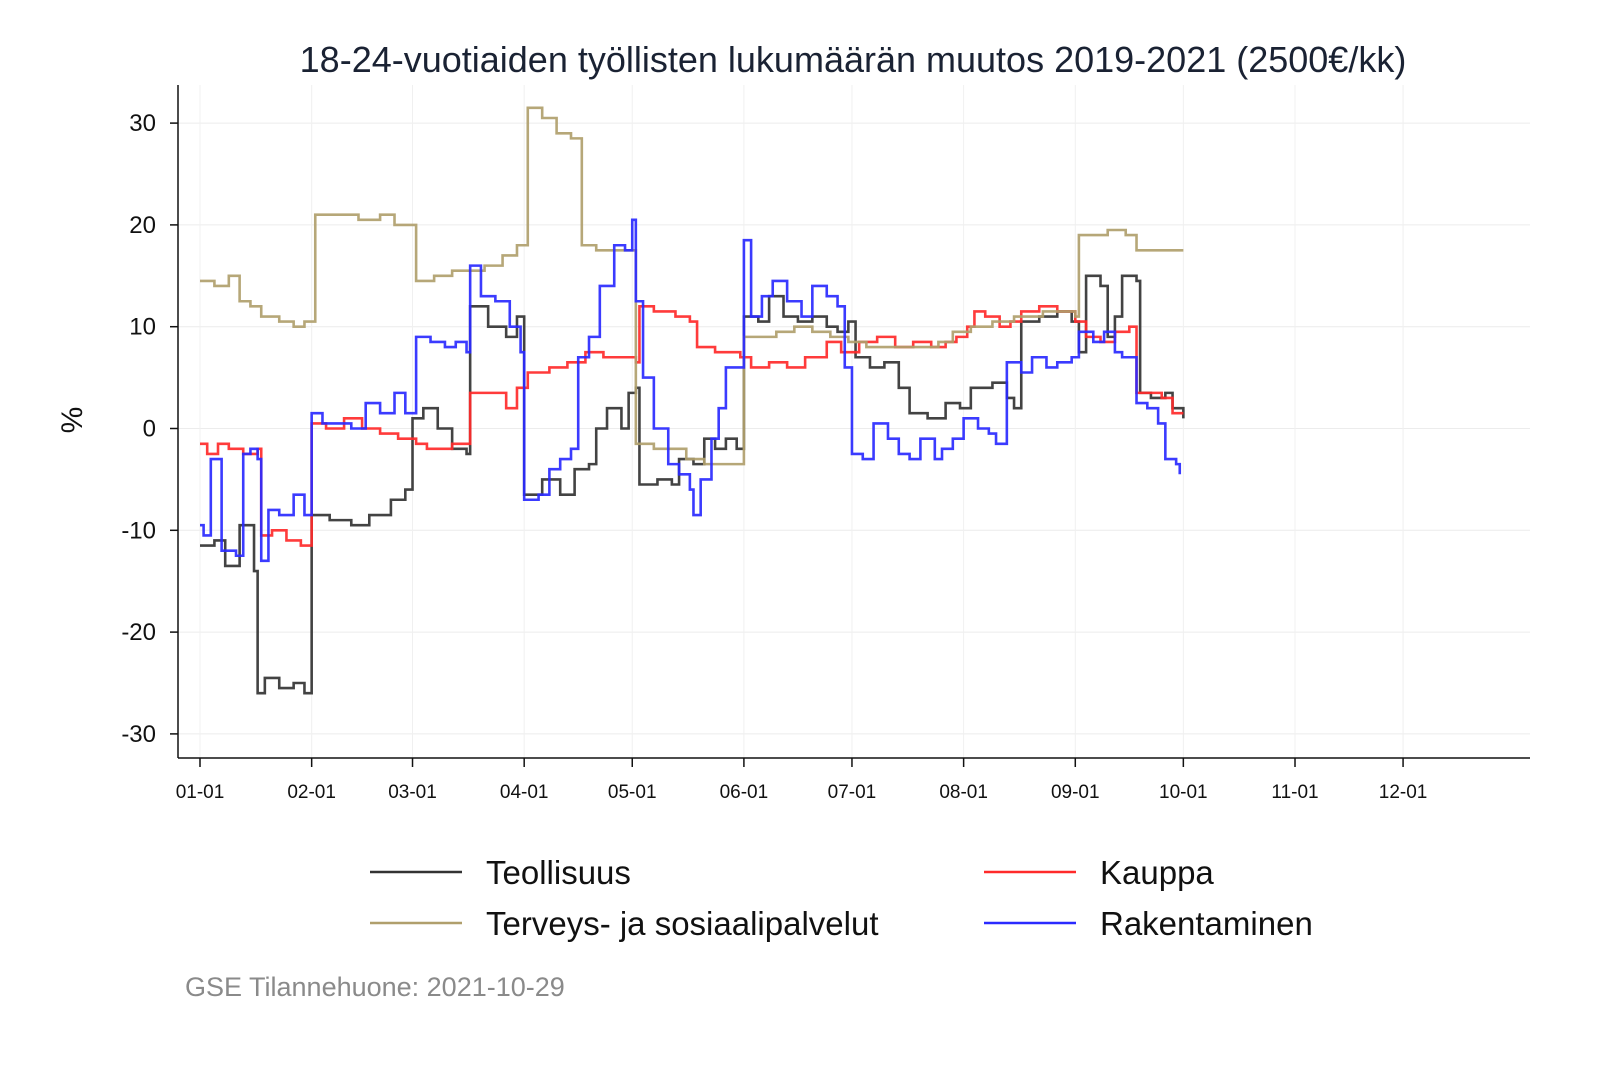 The image size is (1600, 1067). What do you see at coordinates (682, 923) in the screenshot?
I see `legend-label: Terveys- ja sosiaalipalvelut` at bounding box center [682, 923].